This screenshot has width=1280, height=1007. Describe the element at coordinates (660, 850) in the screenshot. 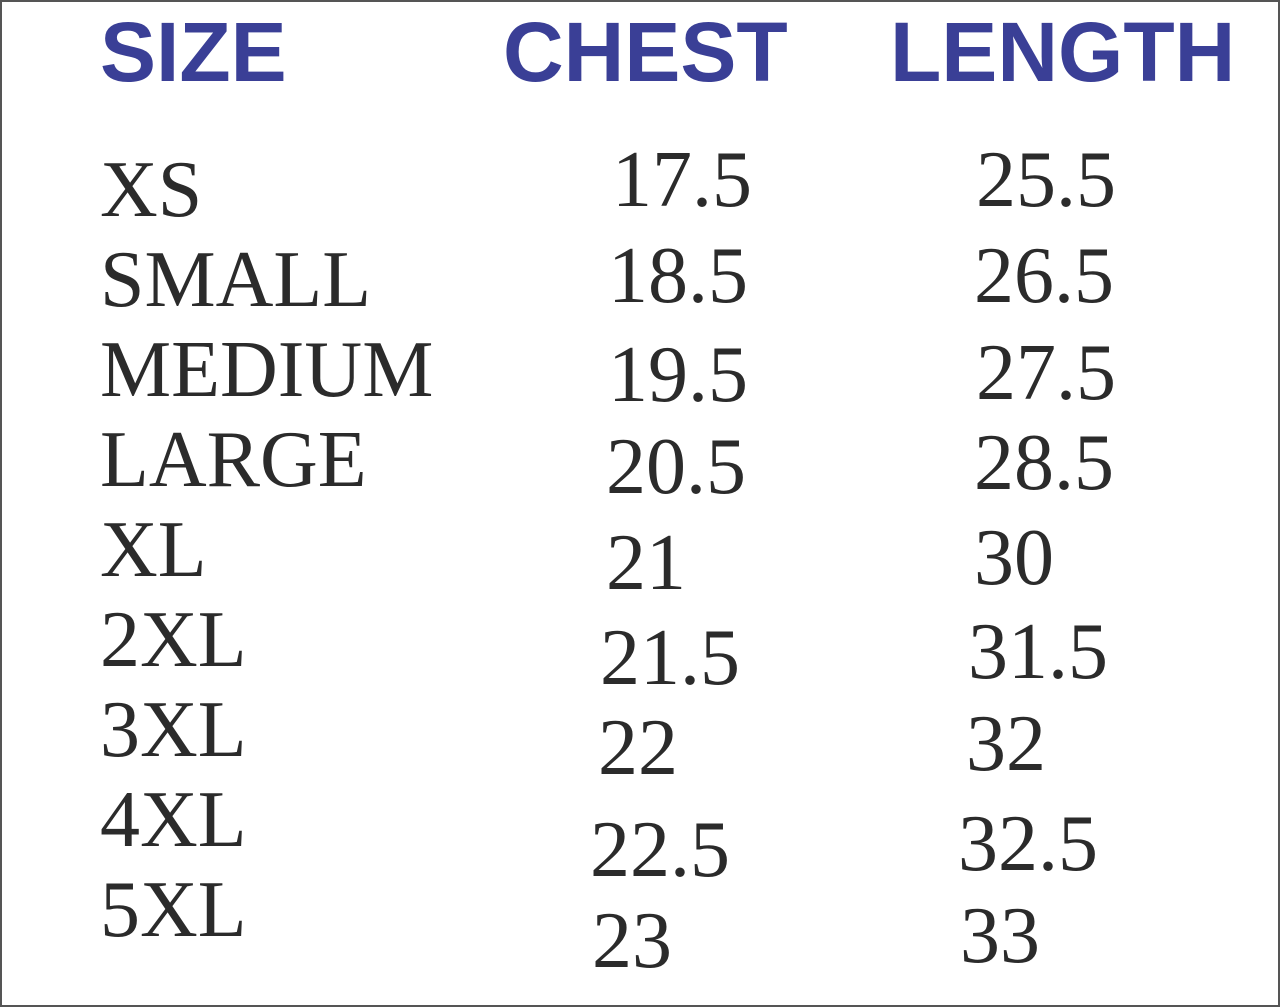

I see `chest-value: 22.5` at that location.